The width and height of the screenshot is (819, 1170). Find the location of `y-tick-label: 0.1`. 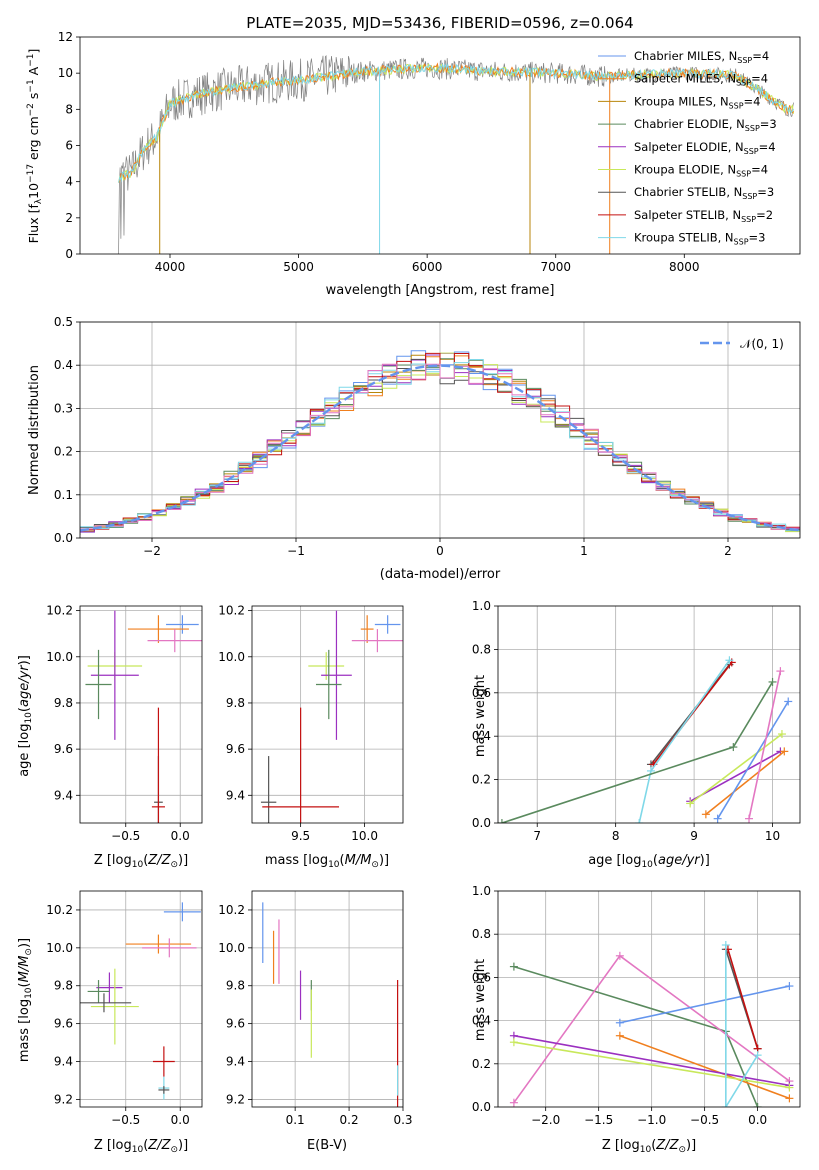

y-tick-label: 0.1 is located at coordinates (63, 495).